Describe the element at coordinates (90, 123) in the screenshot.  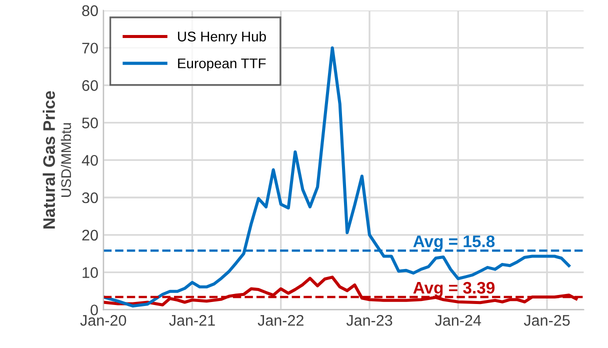
I see `y-tick-label: 50` at that location.